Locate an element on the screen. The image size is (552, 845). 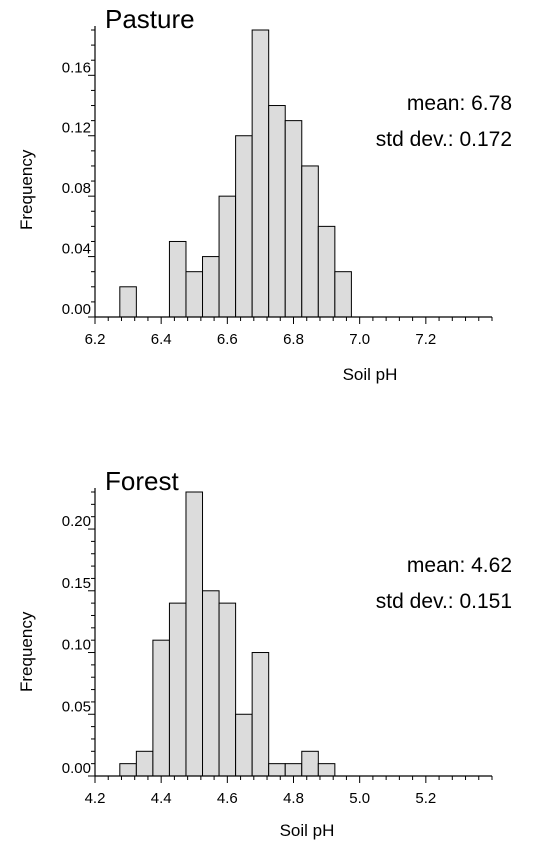
pasture-mean-annotation: mean: 6.78 is located at coordinates (459, 103).